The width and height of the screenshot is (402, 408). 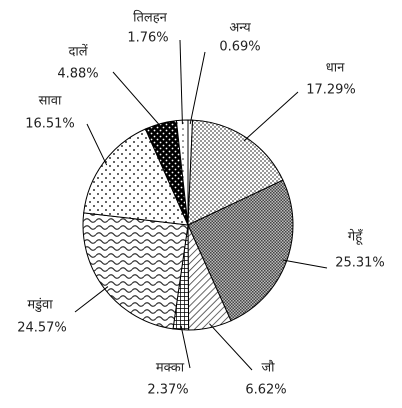 I want to click on slice-label: अन्य, so click(x=240, y=28).